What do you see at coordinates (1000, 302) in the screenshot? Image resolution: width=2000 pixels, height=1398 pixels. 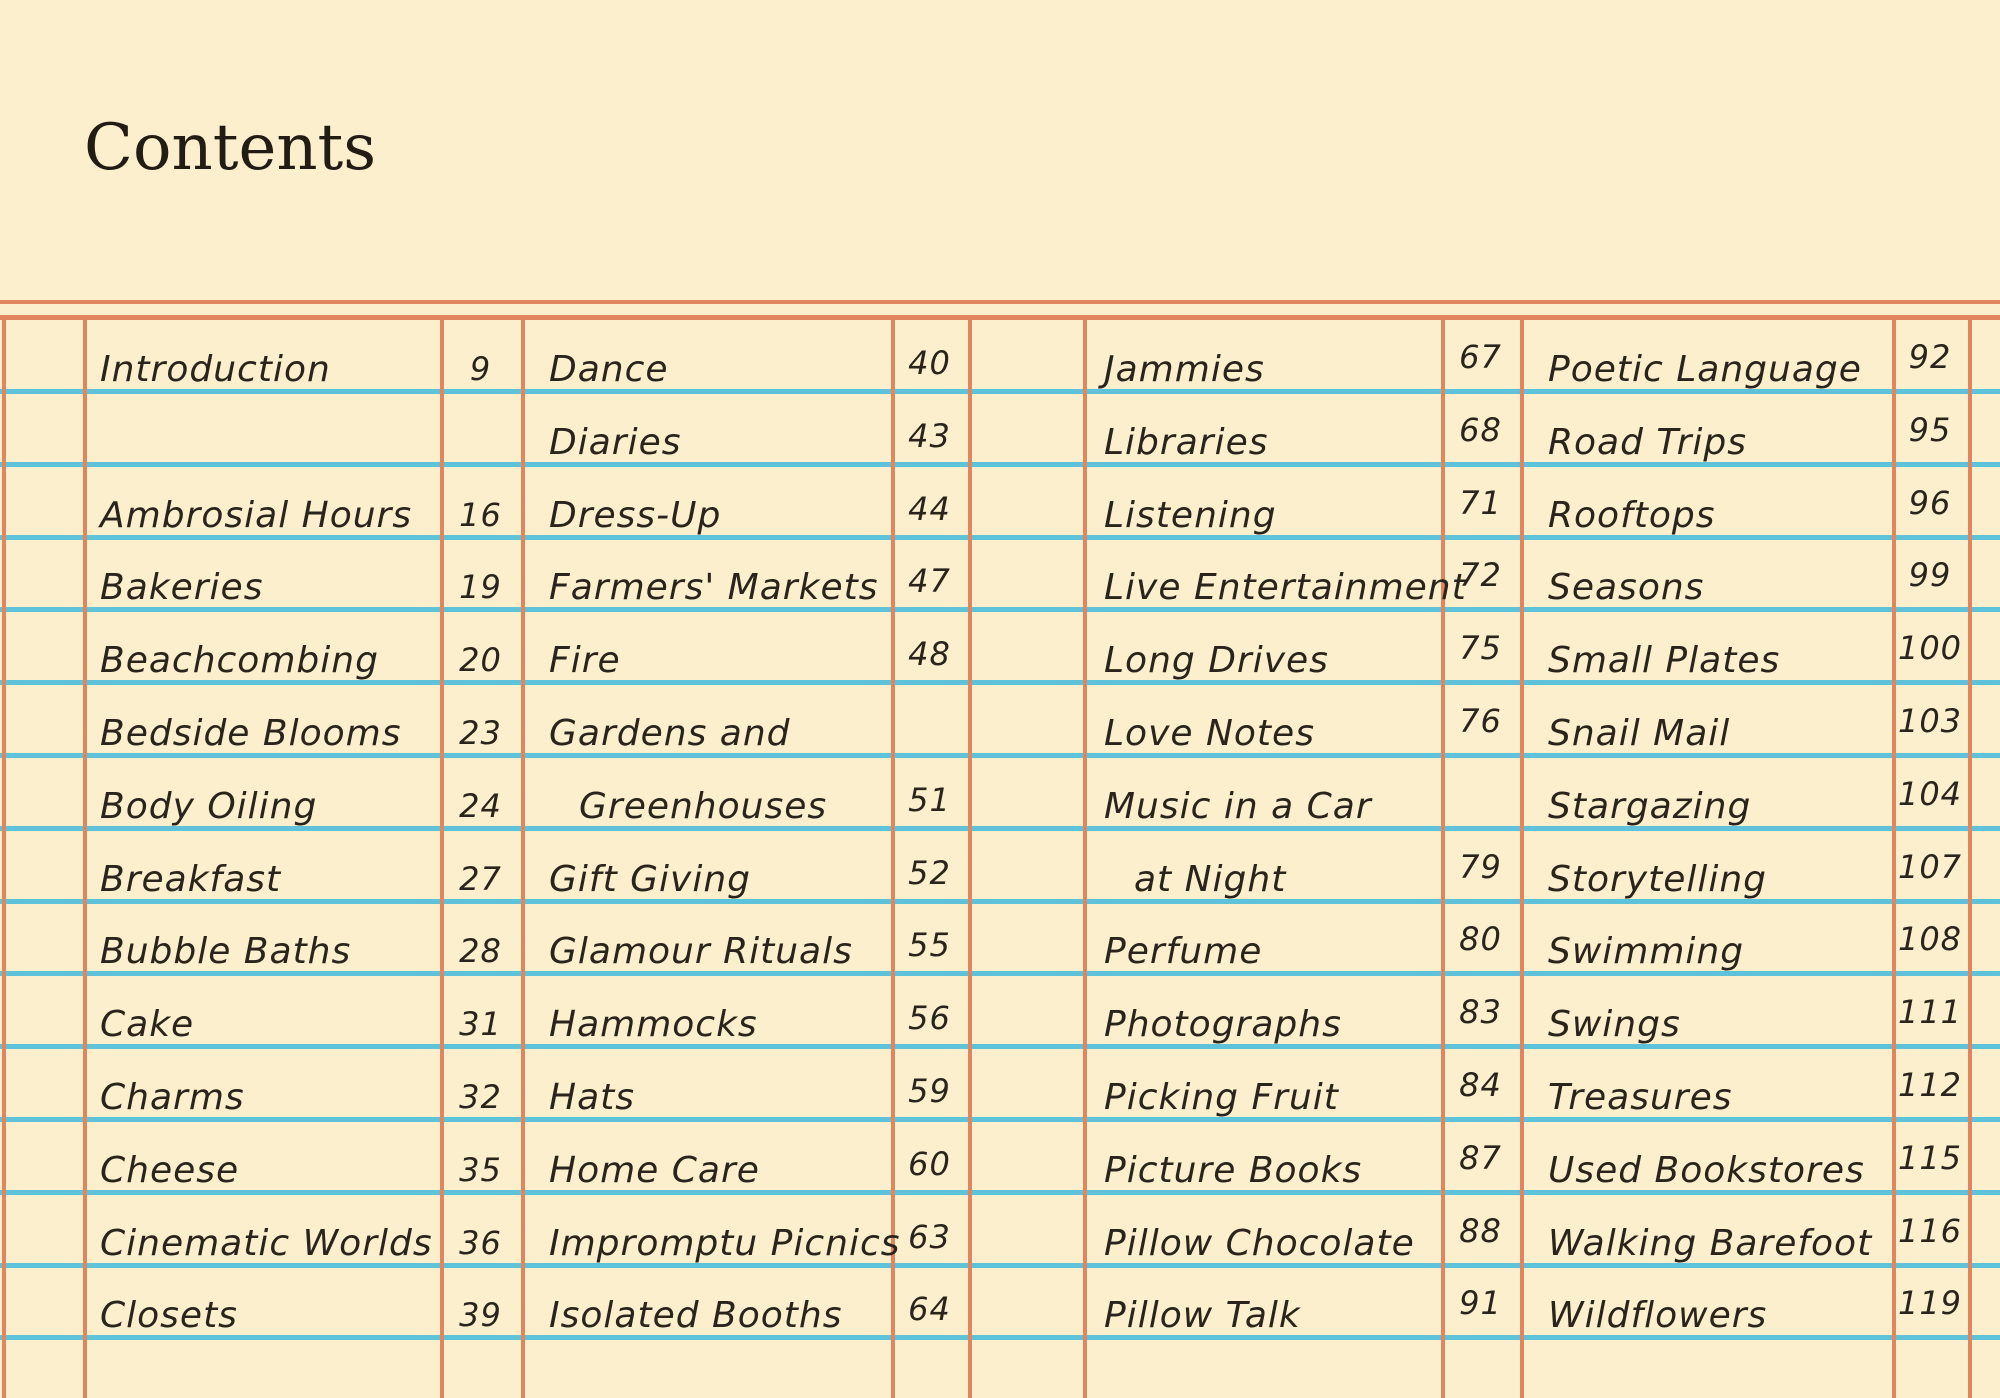 I see `ledger-top-rule-outer` at bounding box center [1000, 302].